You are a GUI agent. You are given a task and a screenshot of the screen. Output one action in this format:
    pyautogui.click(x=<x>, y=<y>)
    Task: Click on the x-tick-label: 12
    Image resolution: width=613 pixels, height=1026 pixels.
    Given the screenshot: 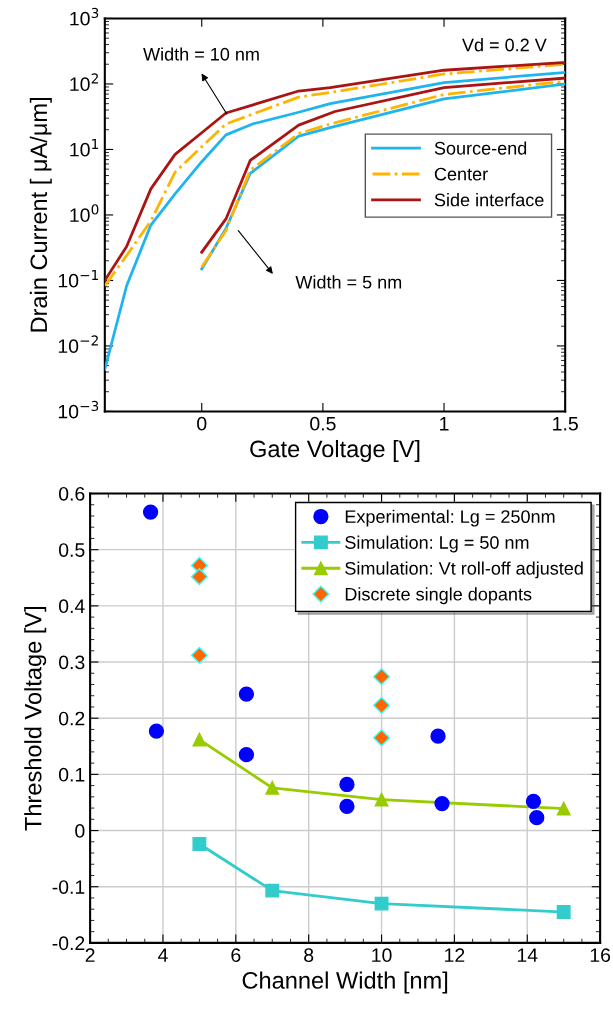 What is the action you would take?
    pyautogui.click(x=455, y=955)
    